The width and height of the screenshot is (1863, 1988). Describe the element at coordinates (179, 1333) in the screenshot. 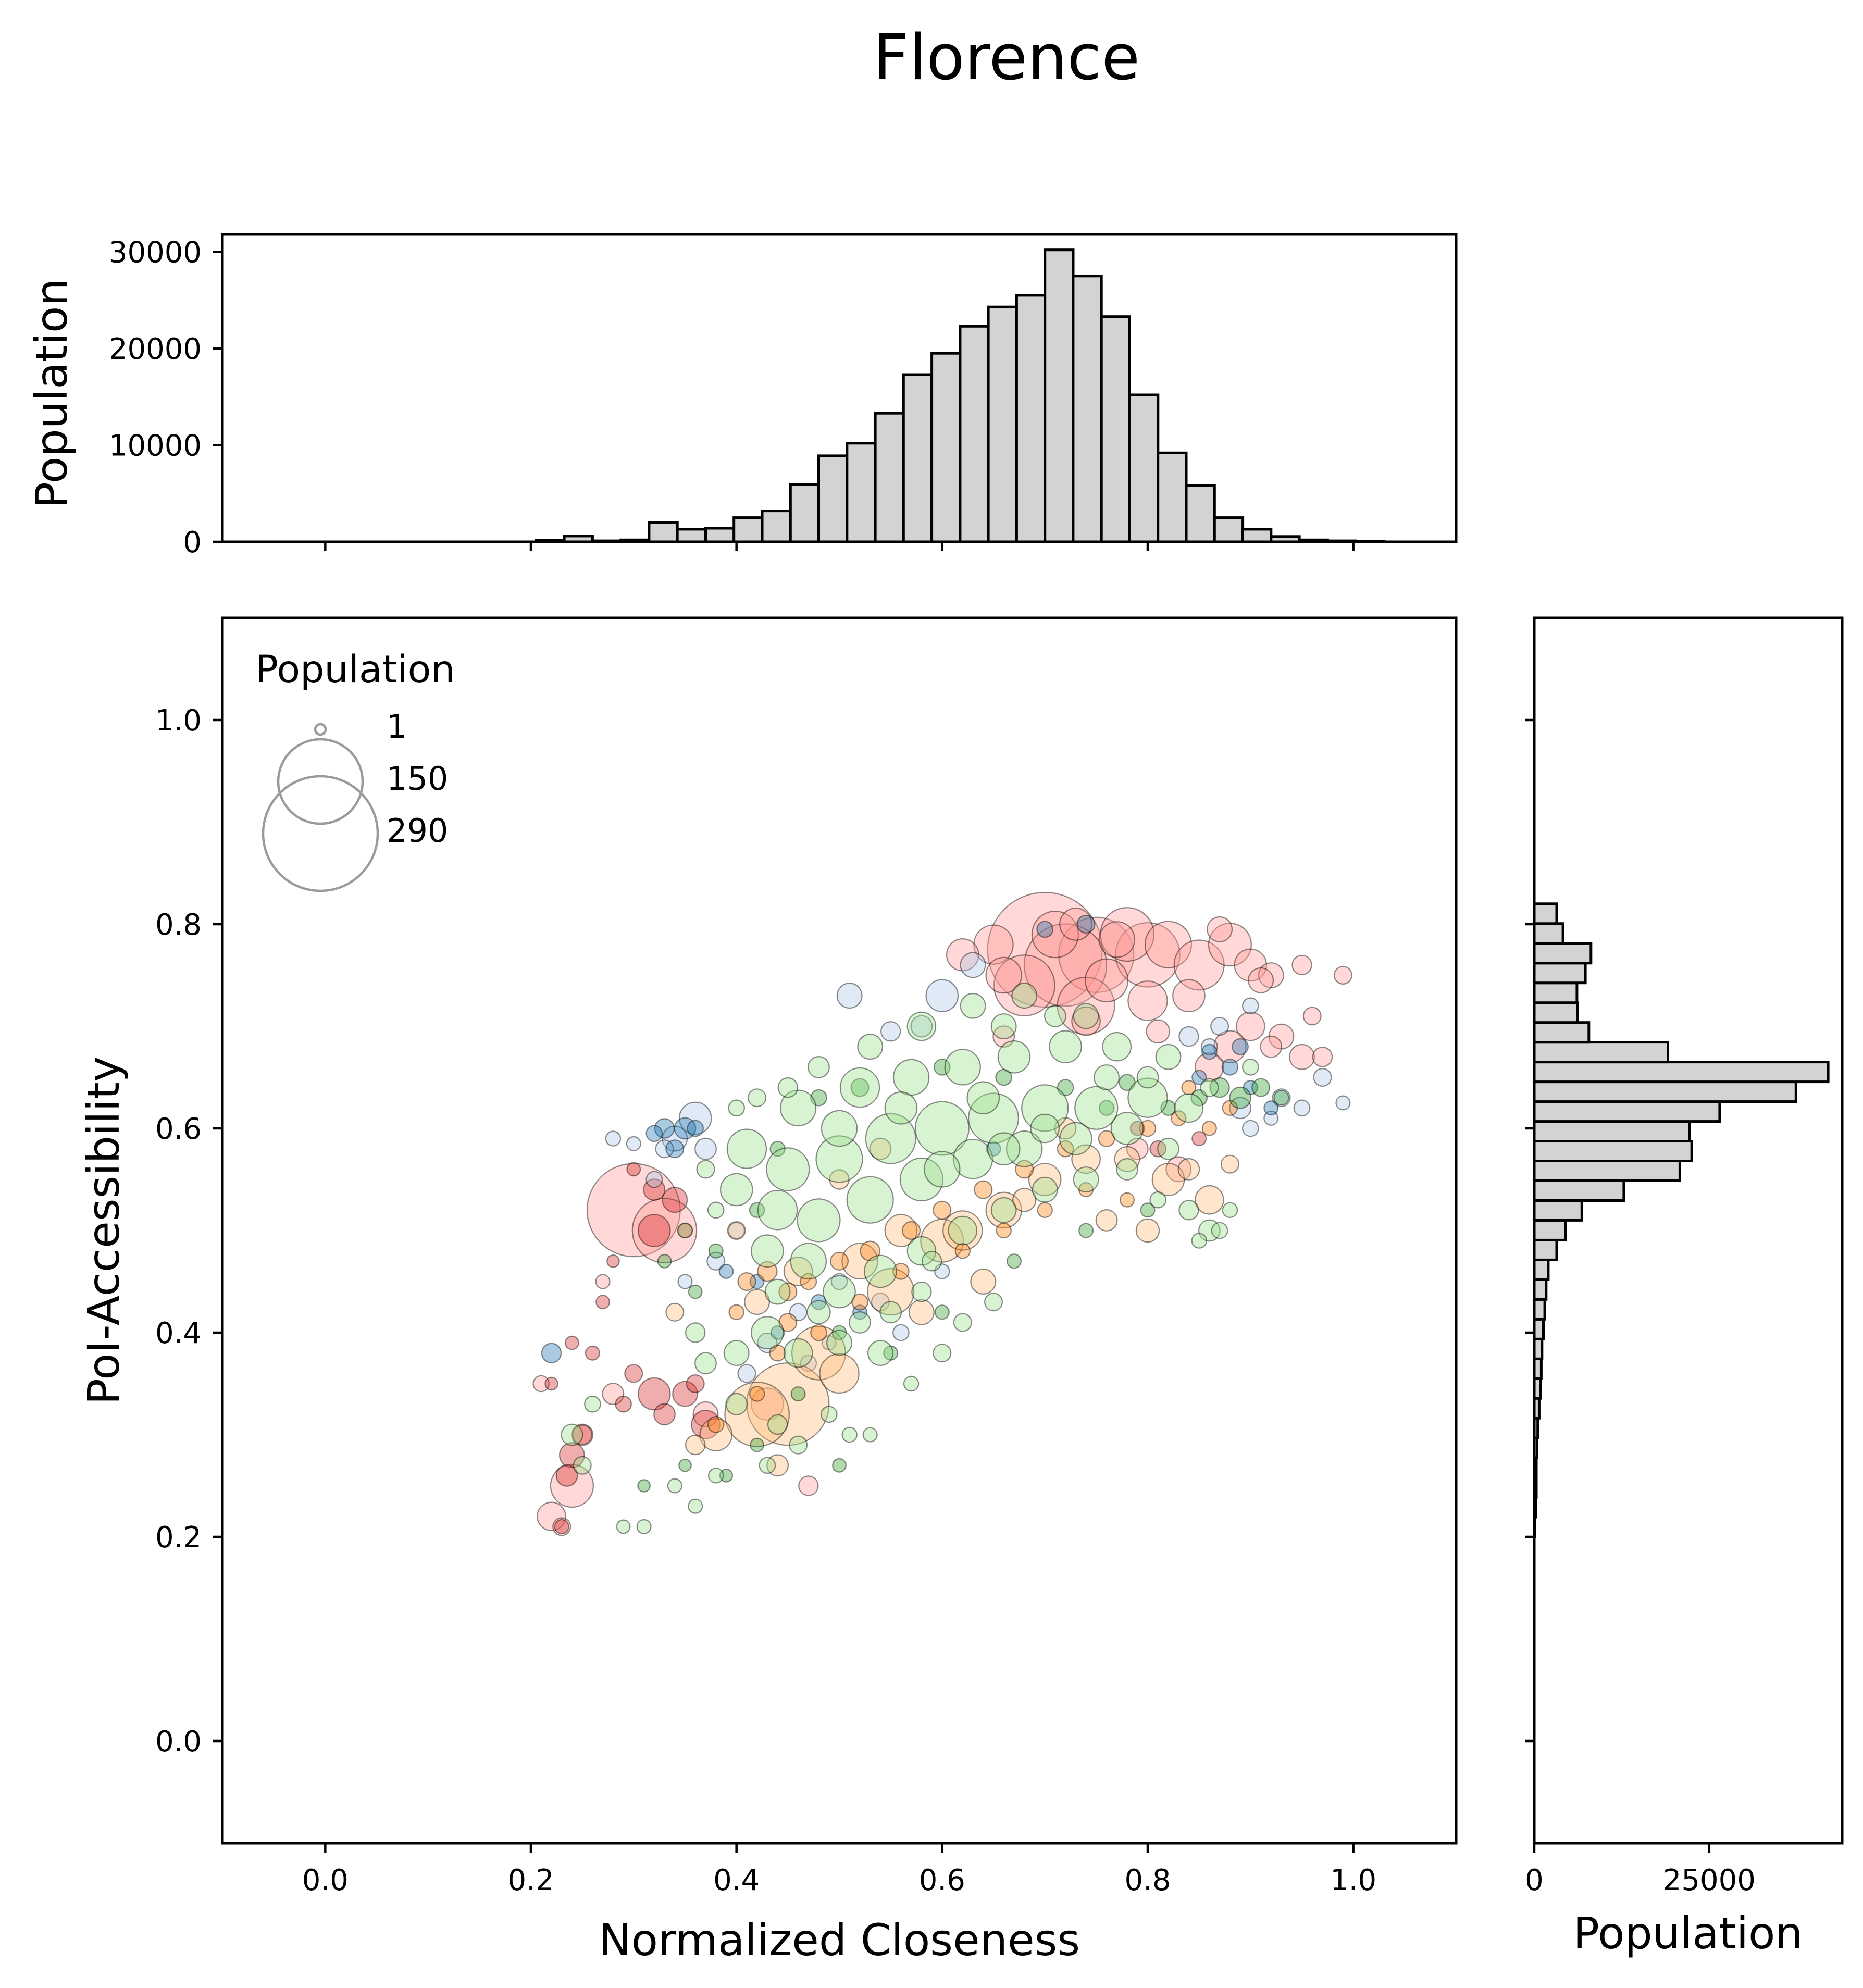

I see `scatter-y-tick-label: 0.4` at that location.